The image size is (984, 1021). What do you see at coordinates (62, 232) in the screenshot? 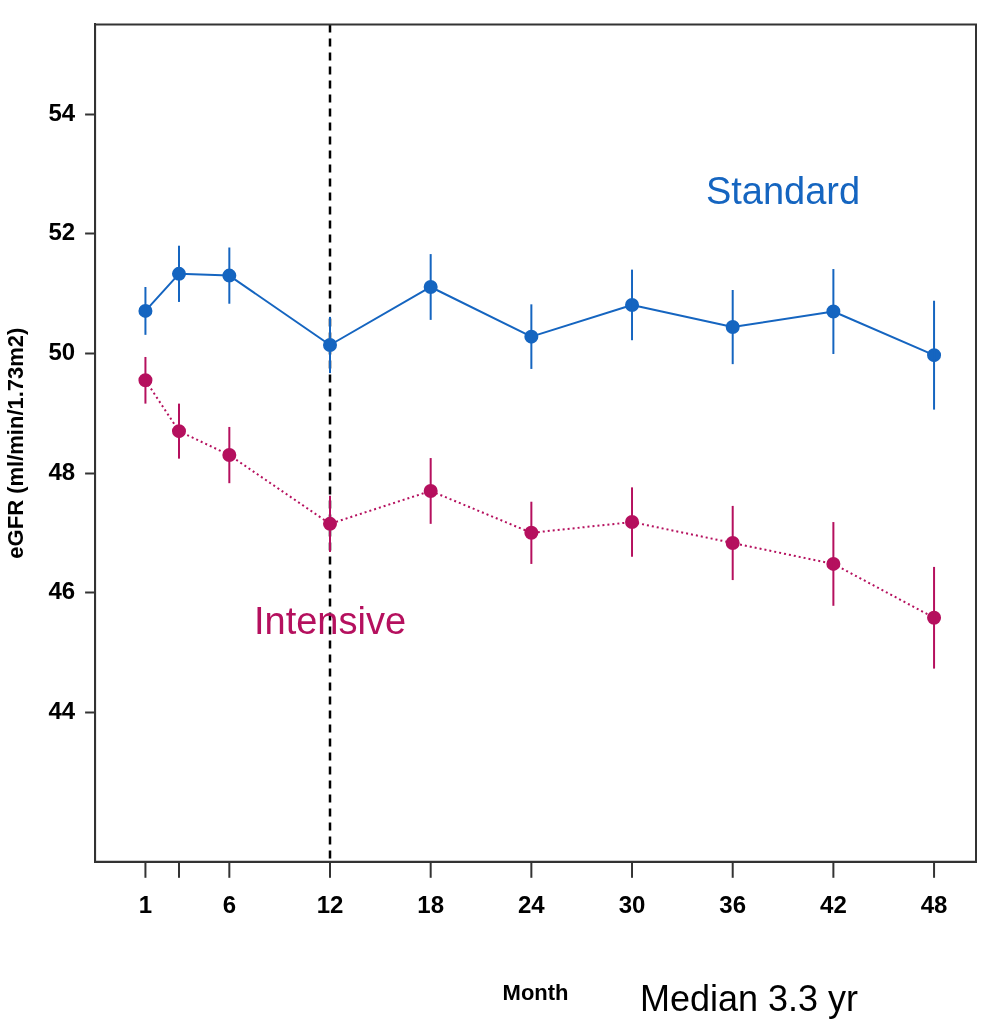
I see `y-tick-label: 52` at bounding box center [62, 232].